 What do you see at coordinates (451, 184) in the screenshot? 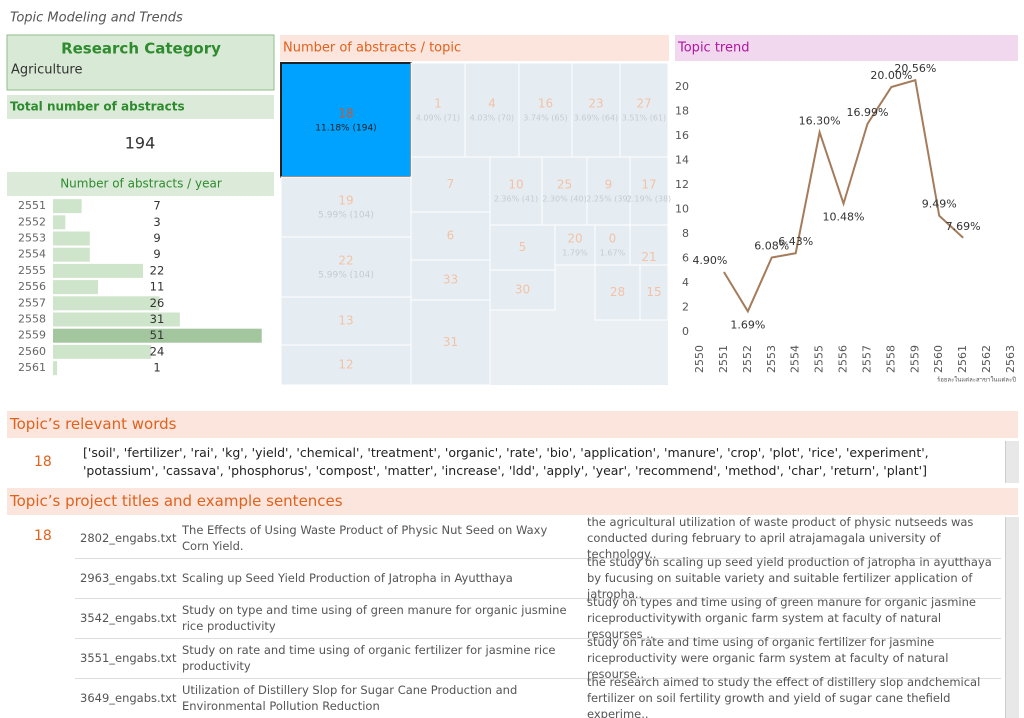
I see `tile-label: 7` at bounding box center [451, 184].